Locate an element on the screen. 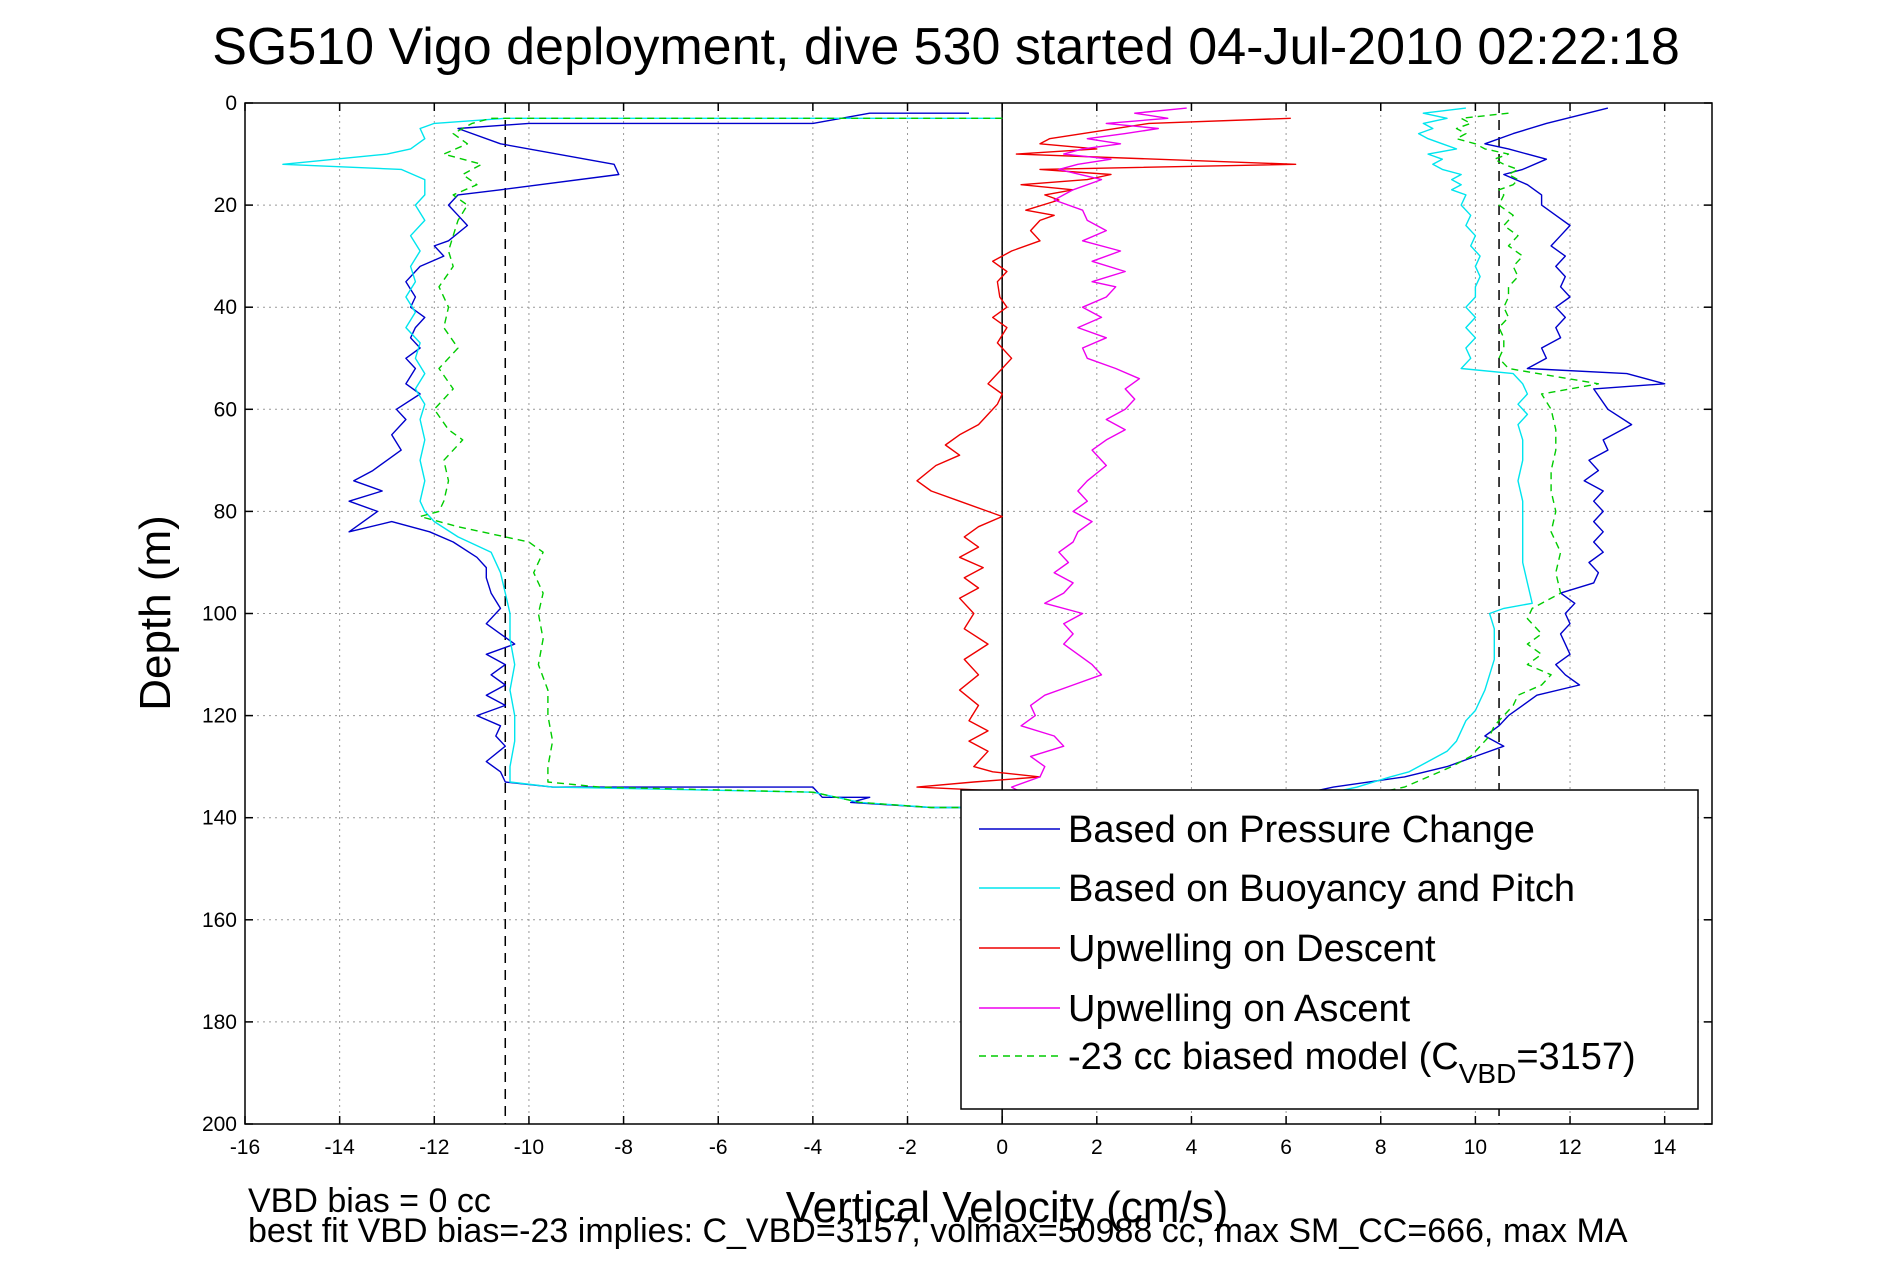  x-tick-label: -12 is located at coordinates (434, 1147).